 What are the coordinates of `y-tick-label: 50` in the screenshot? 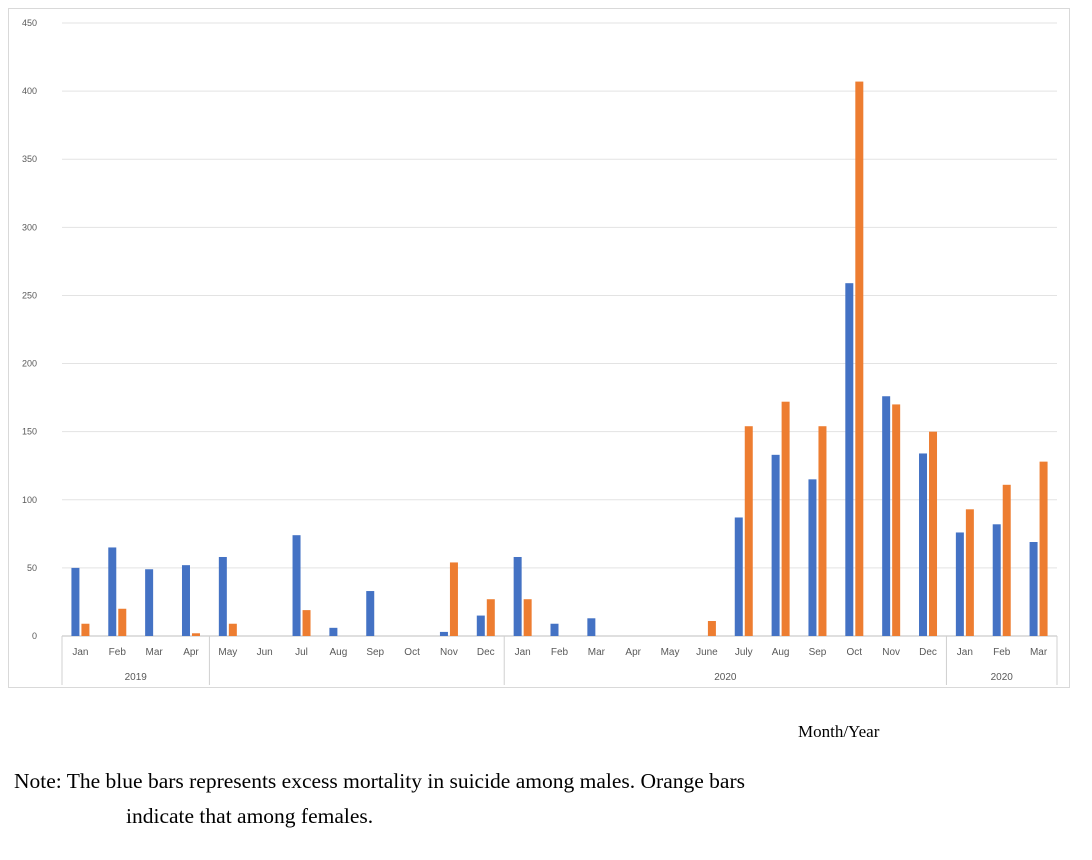 It's located at (32, 568).